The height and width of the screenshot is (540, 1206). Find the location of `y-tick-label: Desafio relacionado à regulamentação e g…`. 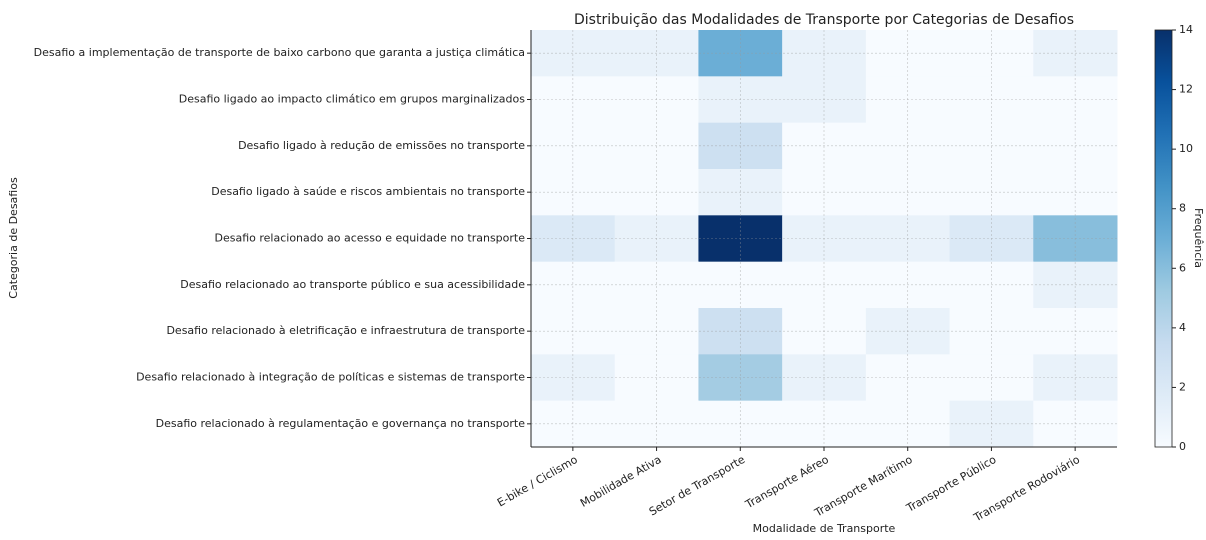

y-tick-label: Desafio relacionado à regulamentação e g… is located at coordinates (341, 423).